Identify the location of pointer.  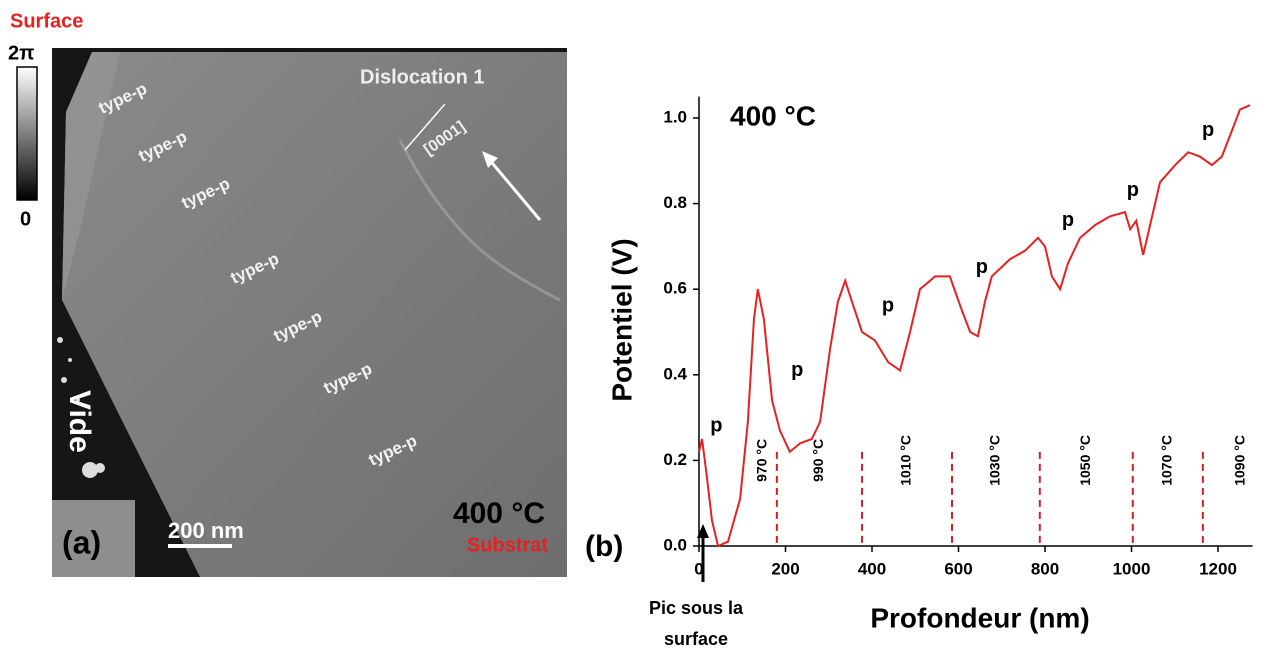
(425, 127).